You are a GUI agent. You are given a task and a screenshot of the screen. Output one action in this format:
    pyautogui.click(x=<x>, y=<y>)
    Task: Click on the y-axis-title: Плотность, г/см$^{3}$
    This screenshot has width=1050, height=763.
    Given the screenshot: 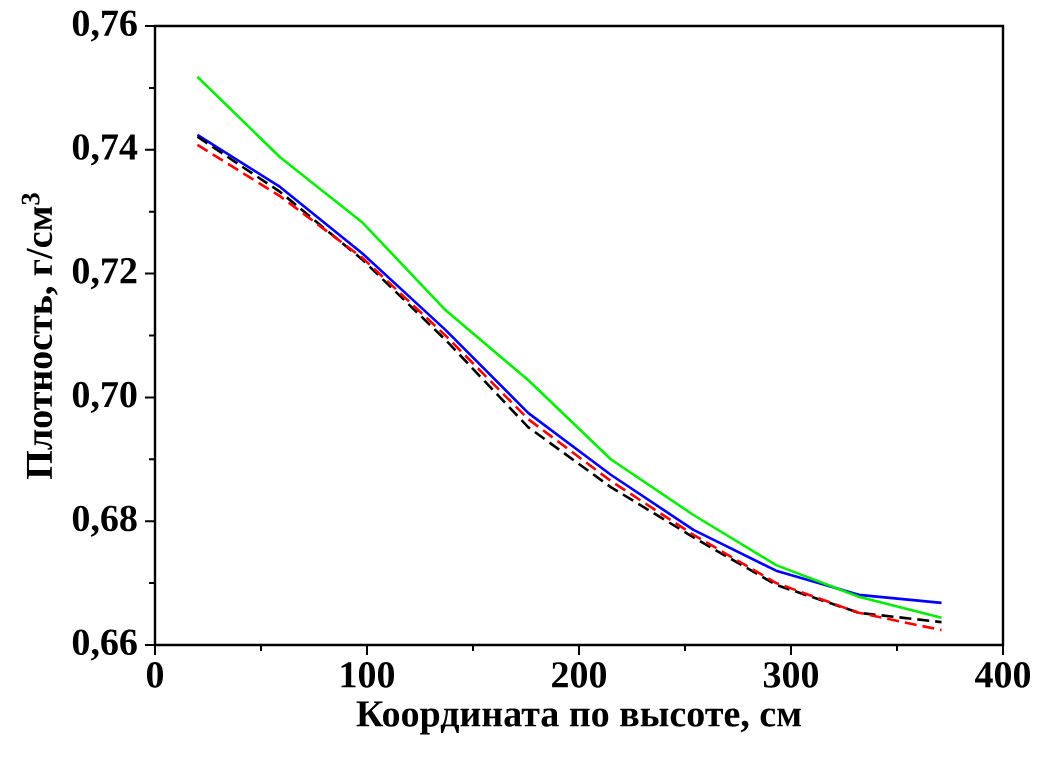 What is the action you would take?
    pyautogui.click(x=39, y=336)
    